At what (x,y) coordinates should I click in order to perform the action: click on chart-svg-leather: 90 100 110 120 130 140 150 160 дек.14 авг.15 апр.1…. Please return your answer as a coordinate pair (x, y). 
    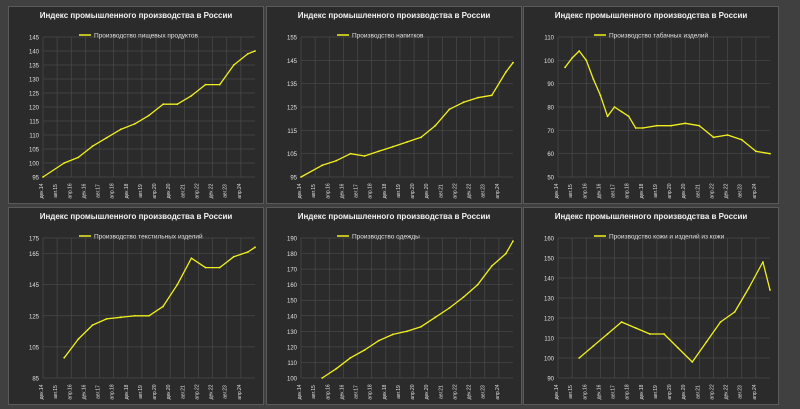
    Looking at the image, I should click on (657, 316).